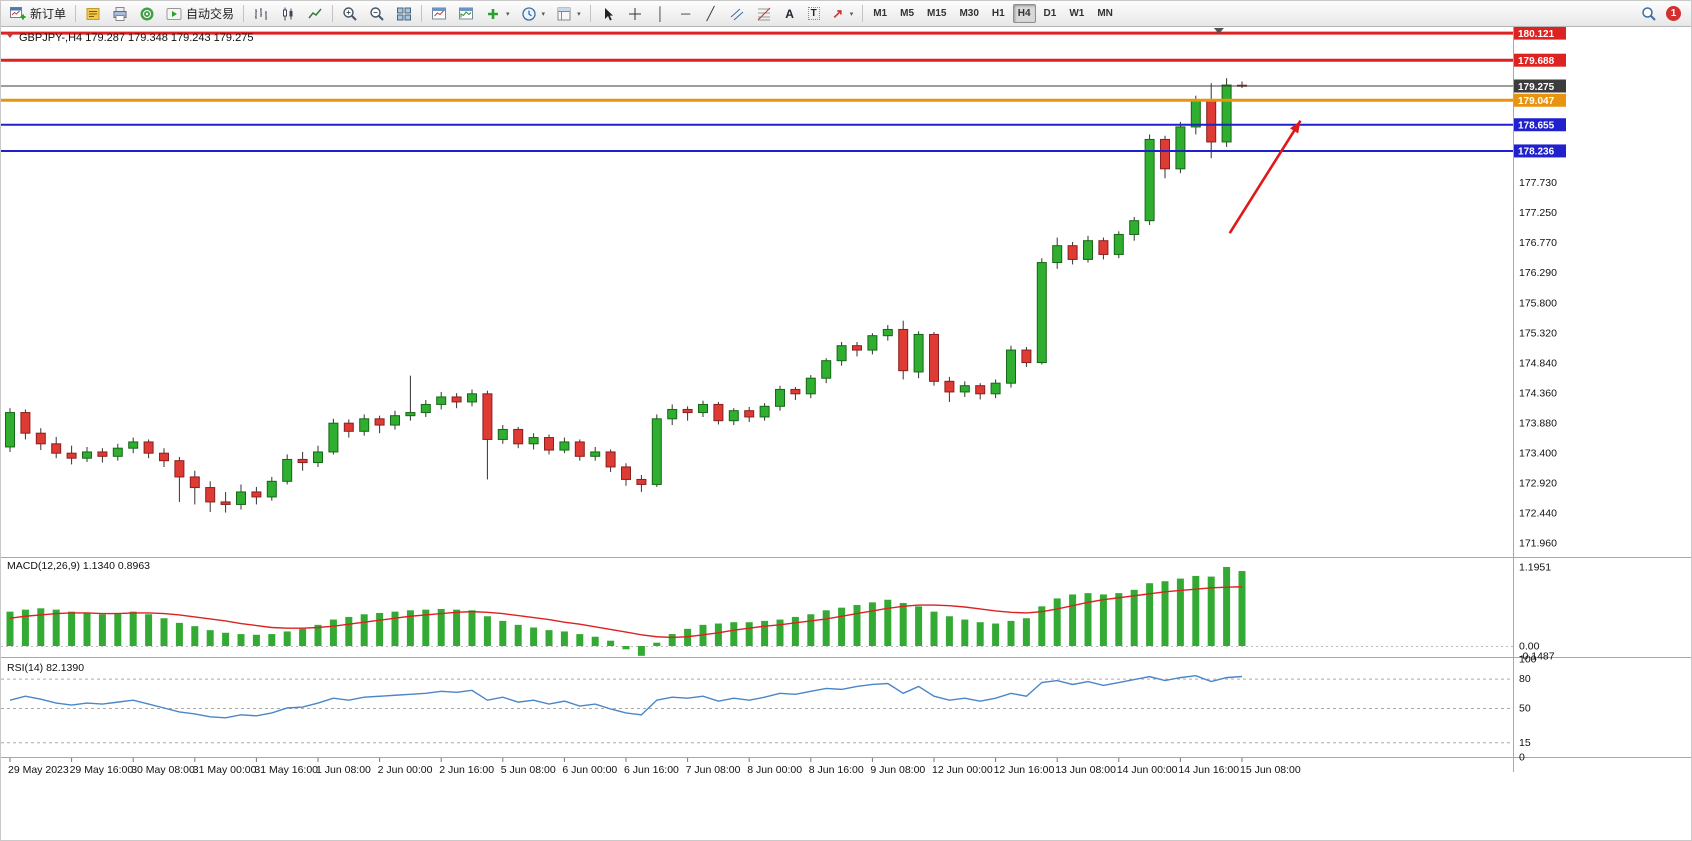 Image resolution: width=1692 pixels, height=841 pixels. Describe the element at coordinates (315, 14) in the screenshot. I see `line-chart-button` at that location.